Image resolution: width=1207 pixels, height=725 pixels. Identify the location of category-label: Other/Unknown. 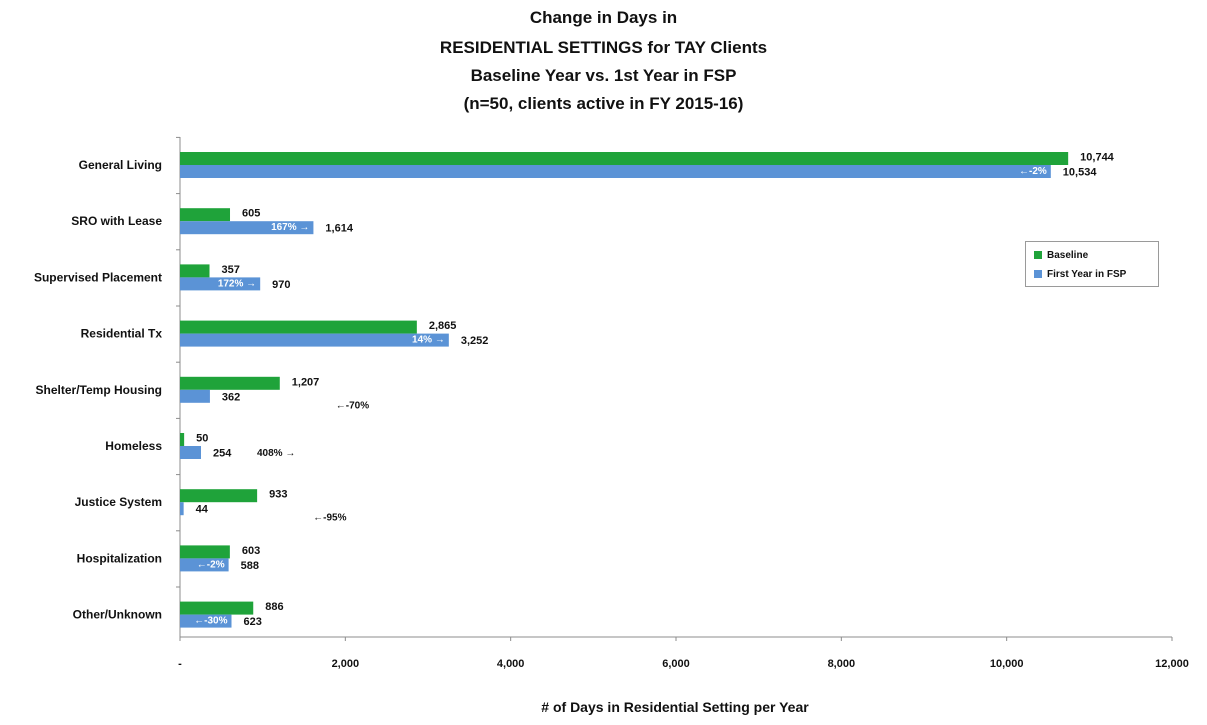
(117, 615).